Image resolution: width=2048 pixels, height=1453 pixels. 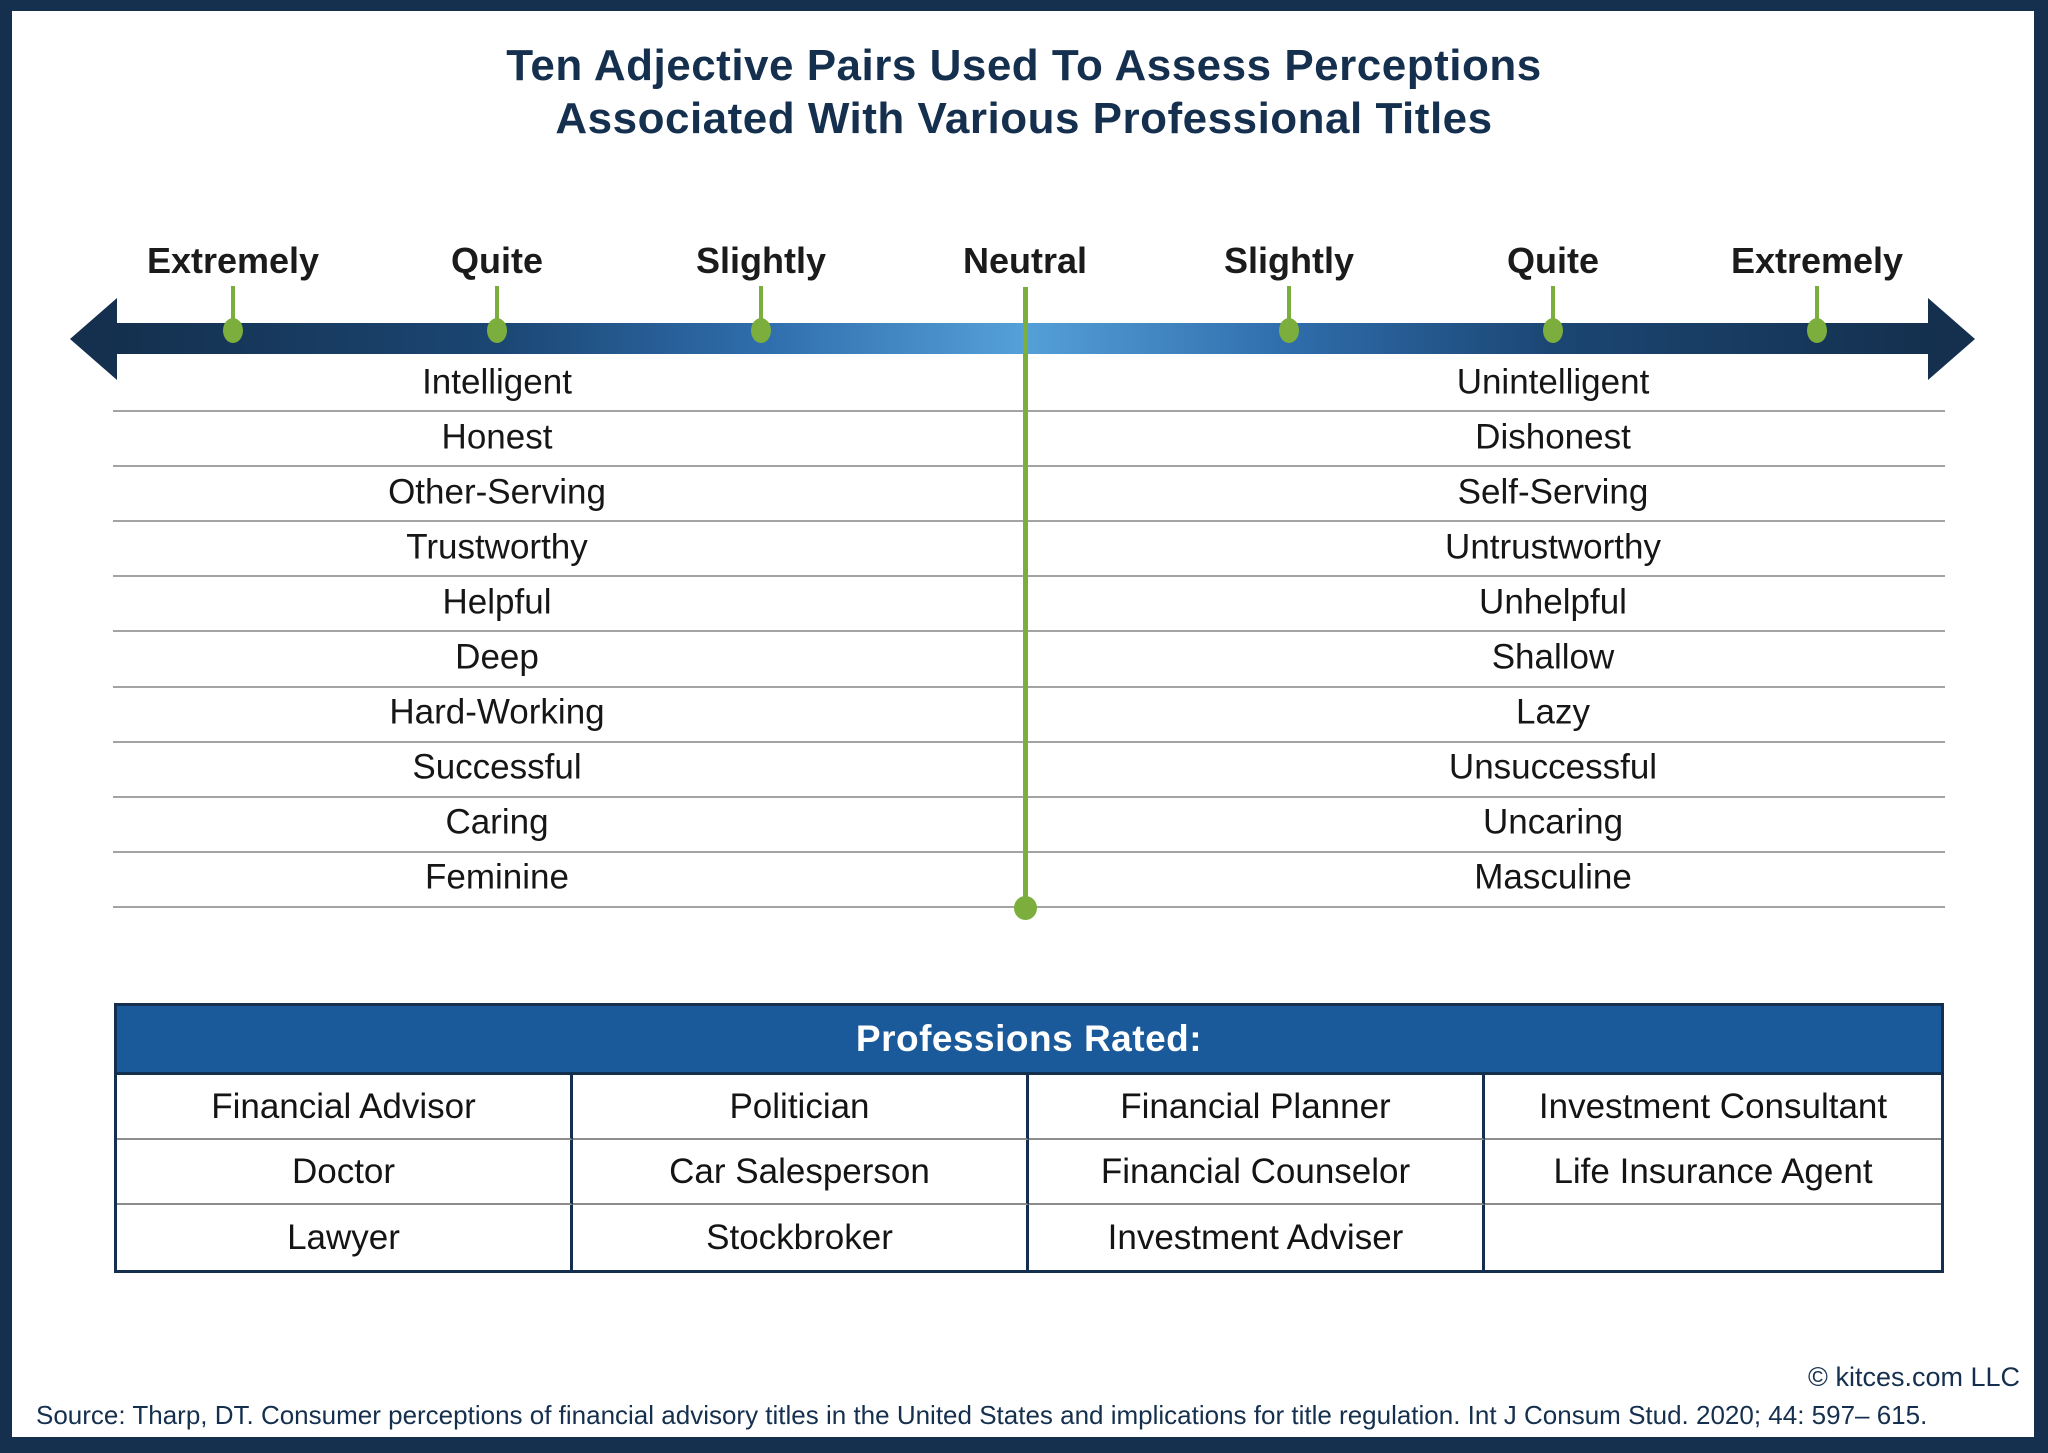 What do you see at coordinates (497, 547) in the screenshot?
I see `adjective-left: Trustworthy` at bounding box center [497, 547].